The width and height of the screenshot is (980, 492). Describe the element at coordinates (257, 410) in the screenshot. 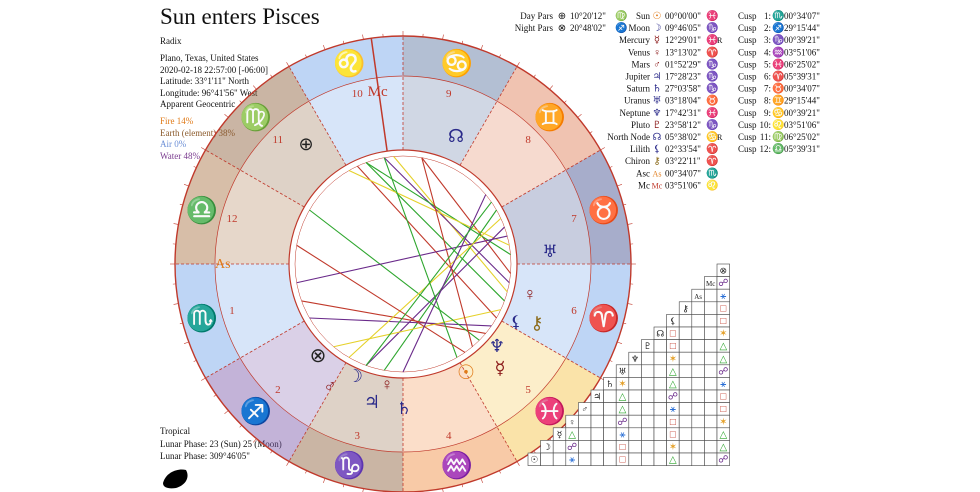

I see `sign-band-segment` at that location.